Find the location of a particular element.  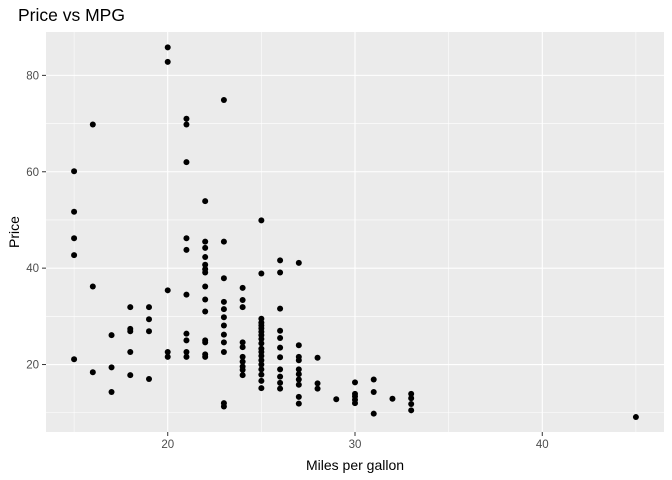

y-axis-title: Price is located at coordinates (14, 232).